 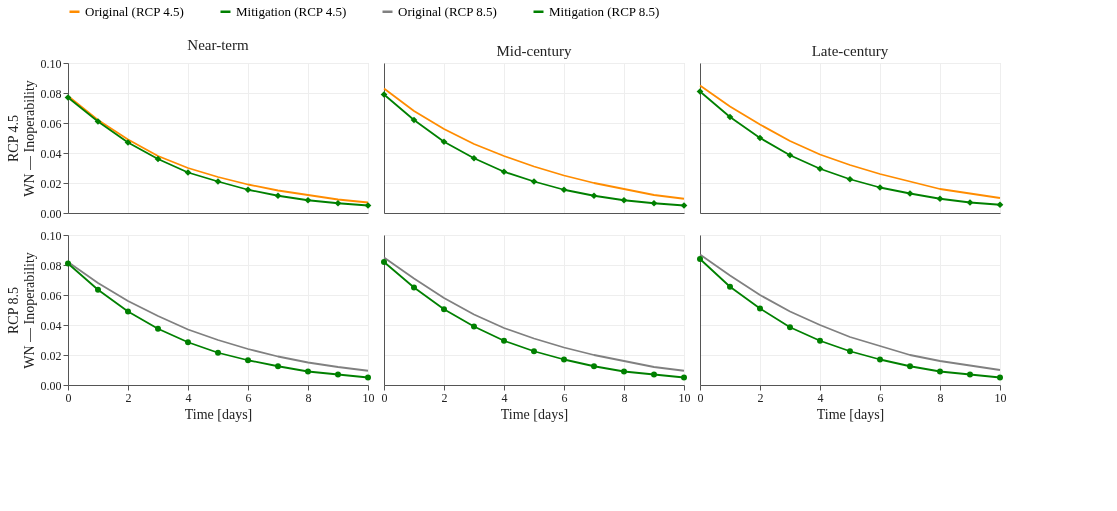 What do you see at coordinates (534, 51) in the screenshot?
I see `chart-title: Mid-century` at bounding box center [534, 51].